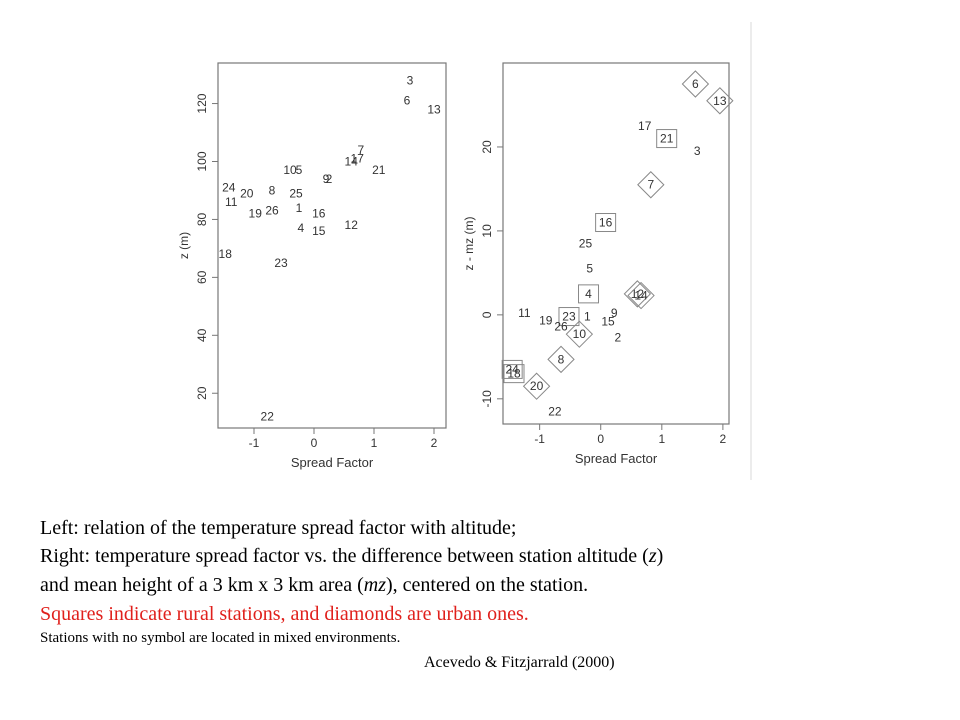 The image size is (960, 720). What do you see at coordinates (326, 179) in the screenshot?
I see `left-station-label: 9` at bounding box center [326, 179].